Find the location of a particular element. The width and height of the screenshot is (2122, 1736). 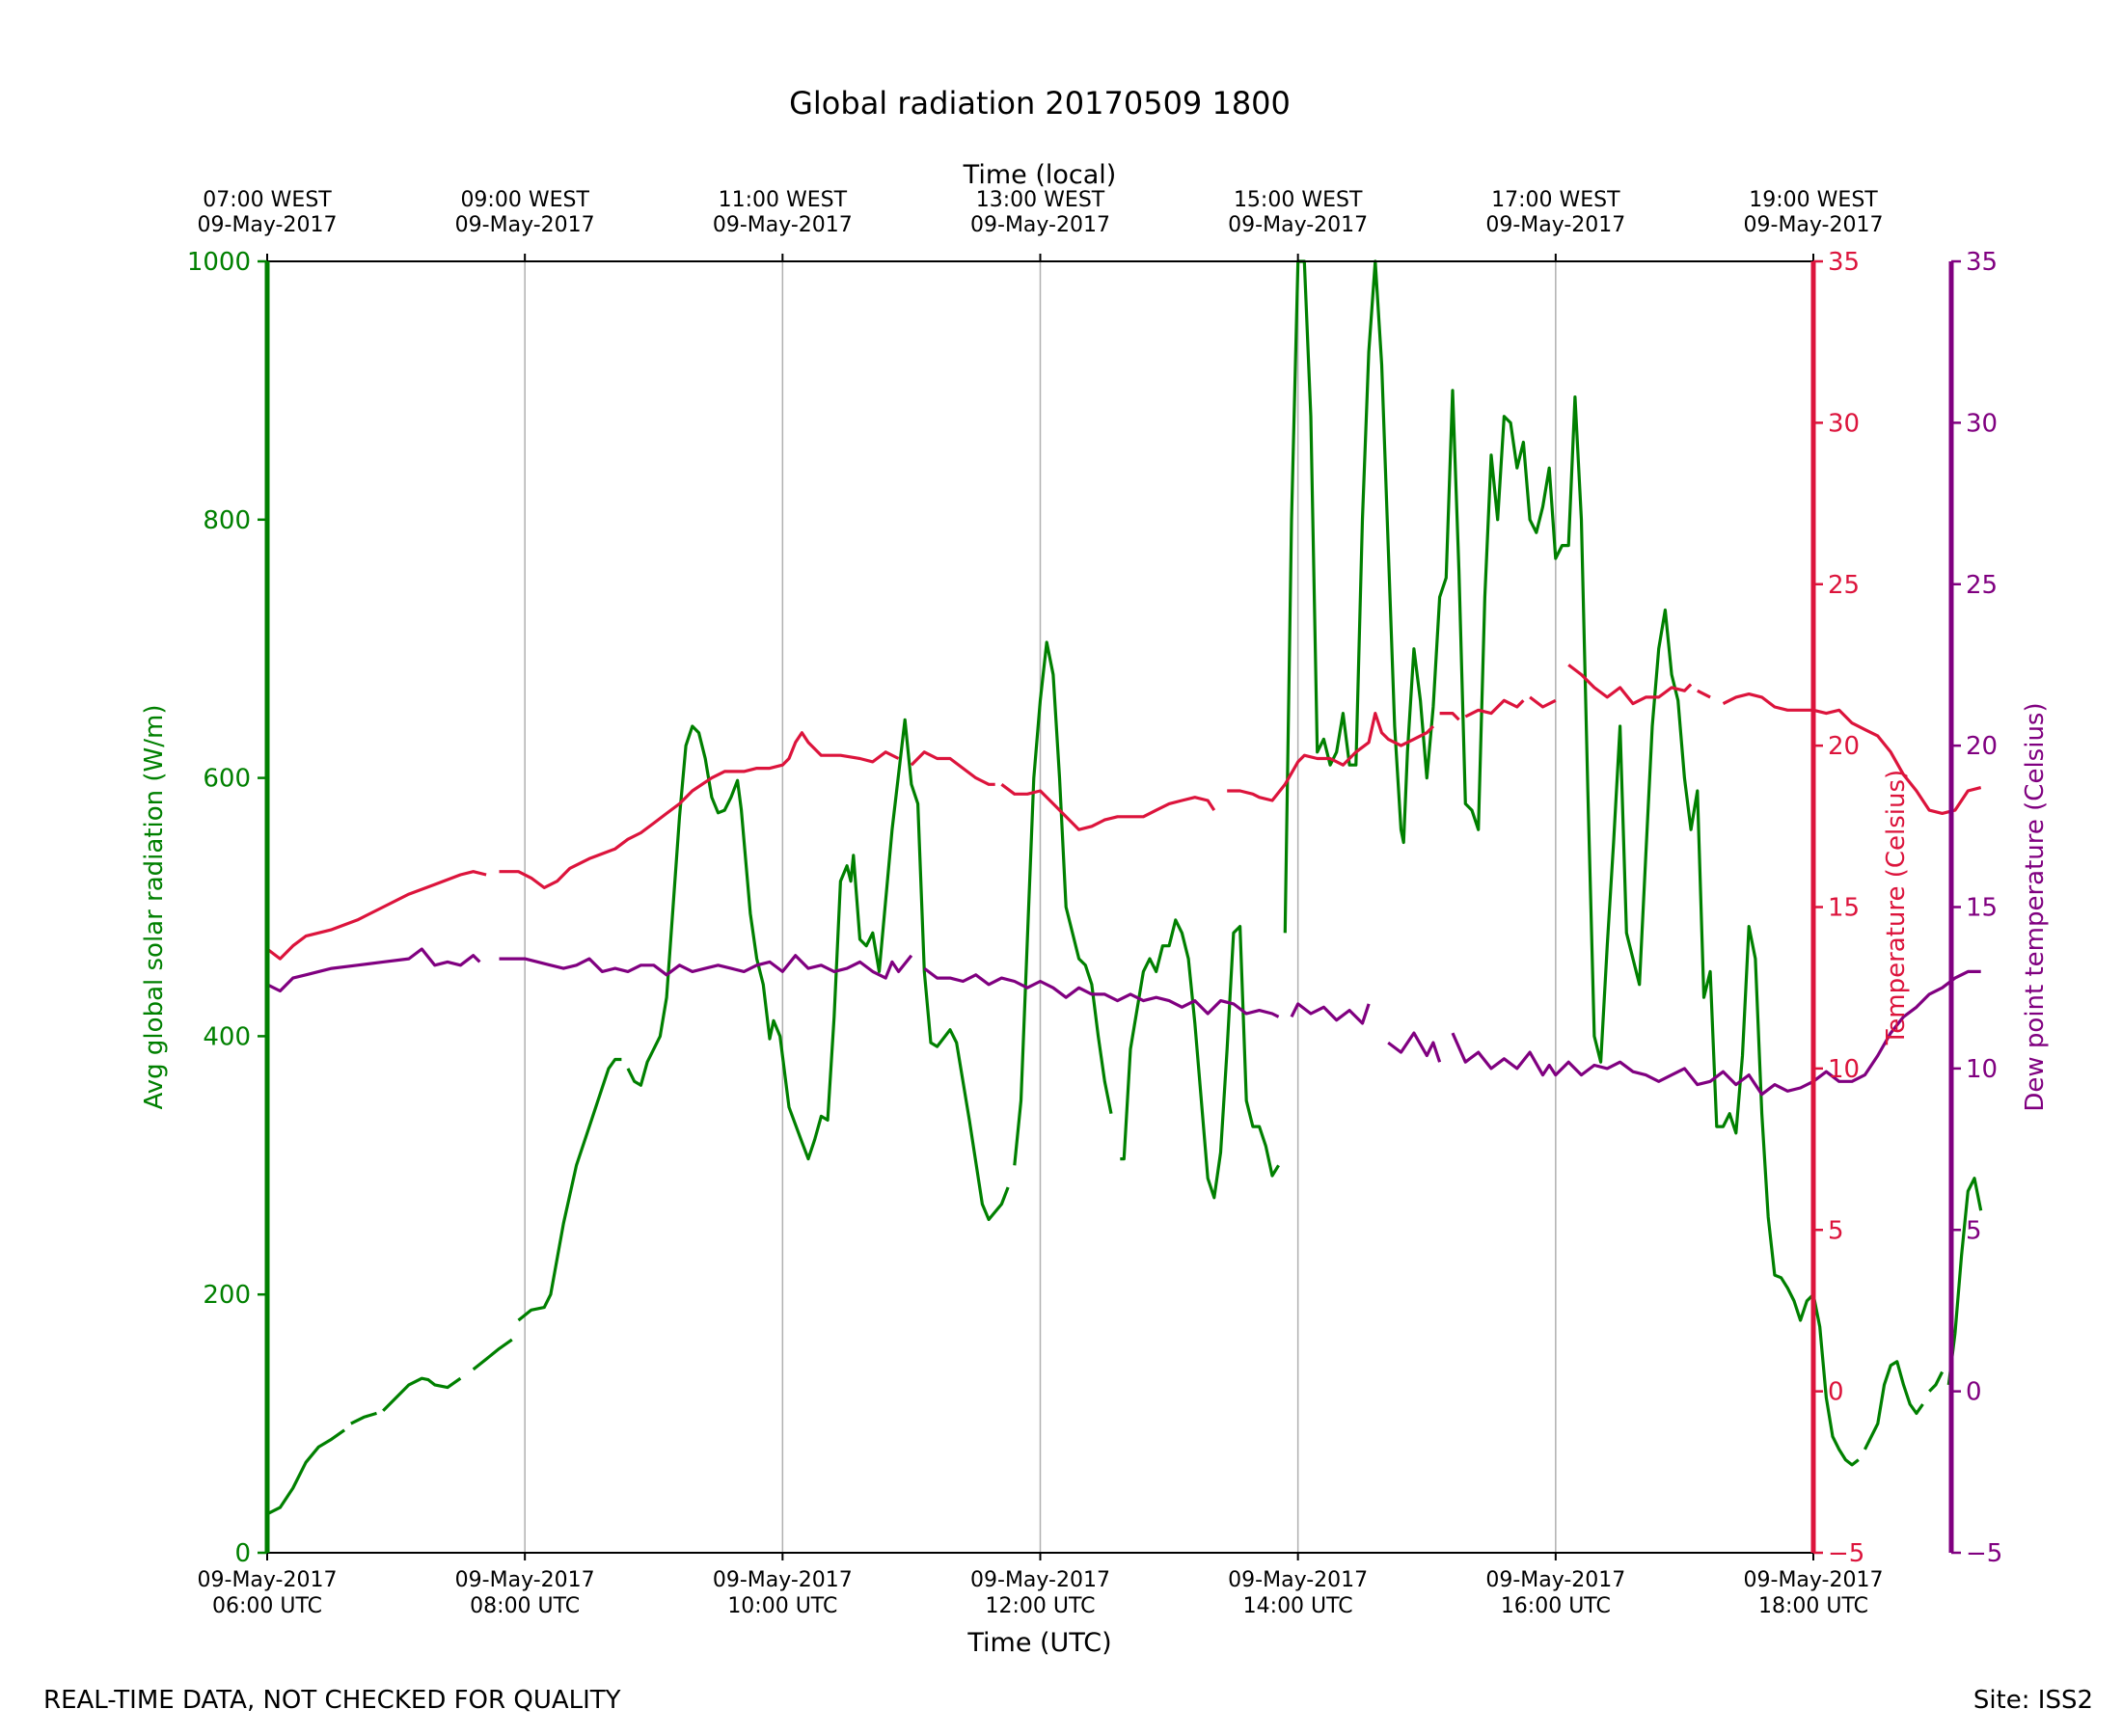

y-tick-label: 400 is located at coordinates (227, 1037).